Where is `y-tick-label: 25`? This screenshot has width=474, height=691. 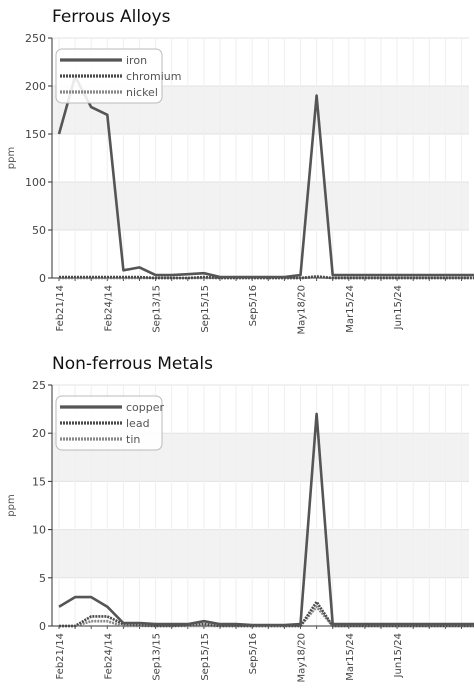
y-tick-label: 25 is located at coordinates (39, 385).